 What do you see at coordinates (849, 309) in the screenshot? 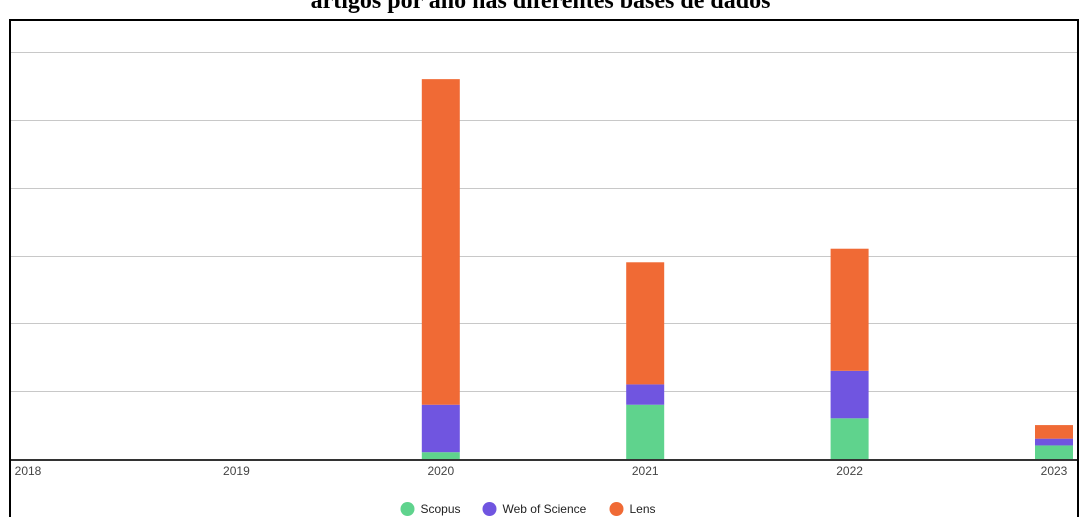
I see `bar-lens-2022` at bounding box center [849, 309].